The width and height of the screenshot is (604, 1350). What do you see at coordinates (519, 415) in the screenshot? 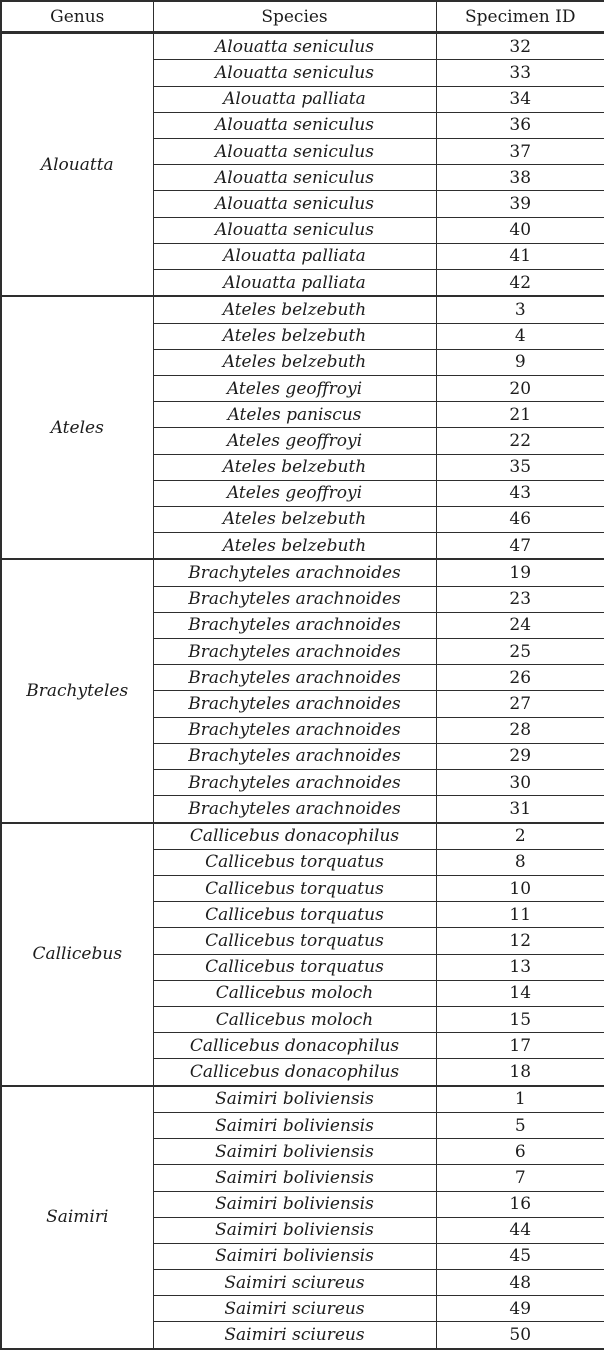
I see `specimen-id-cell: 21` at bounding box center [519, 415].